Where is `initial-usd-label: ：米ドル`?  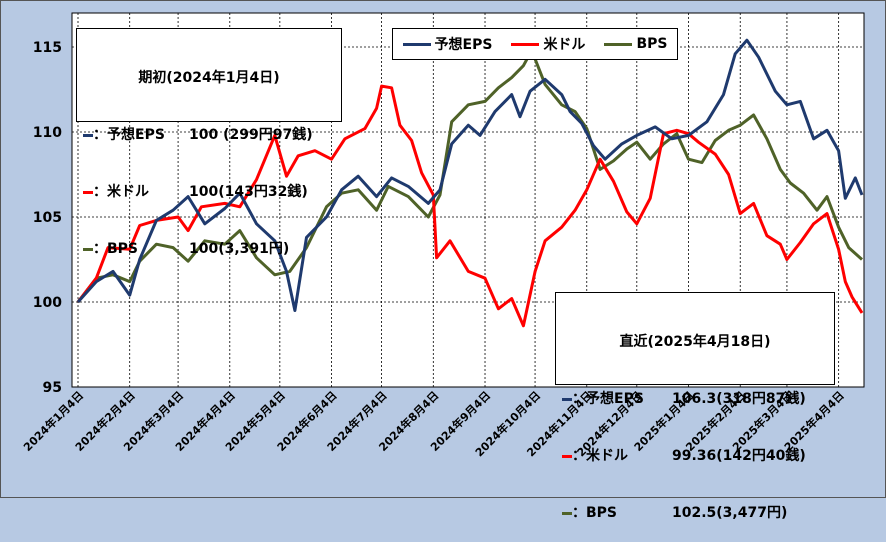
initial-usd-label: ：米ドル is located at coordinates (121, 192).